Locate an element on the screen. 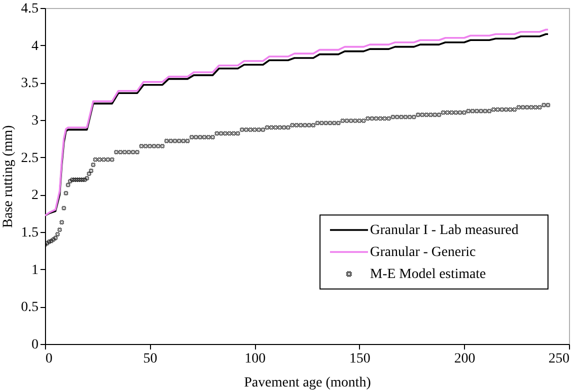  y-tick-label: 1 is located at coordinates (35, 270).